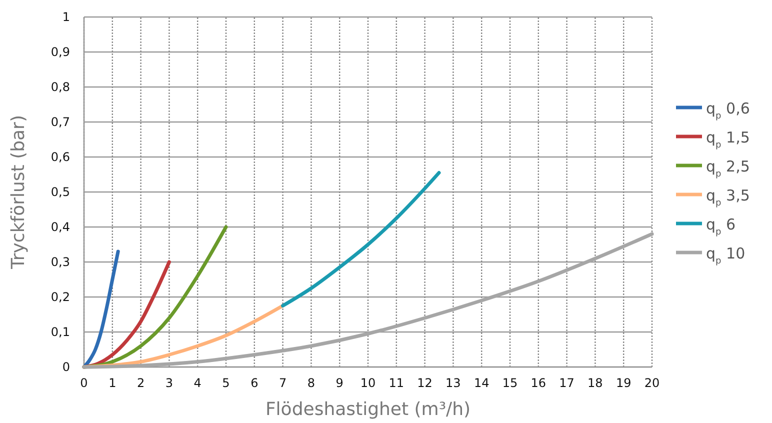 The image size is (772, 423). I want to click on y-tick-label: 0,3, so click(60, 262).